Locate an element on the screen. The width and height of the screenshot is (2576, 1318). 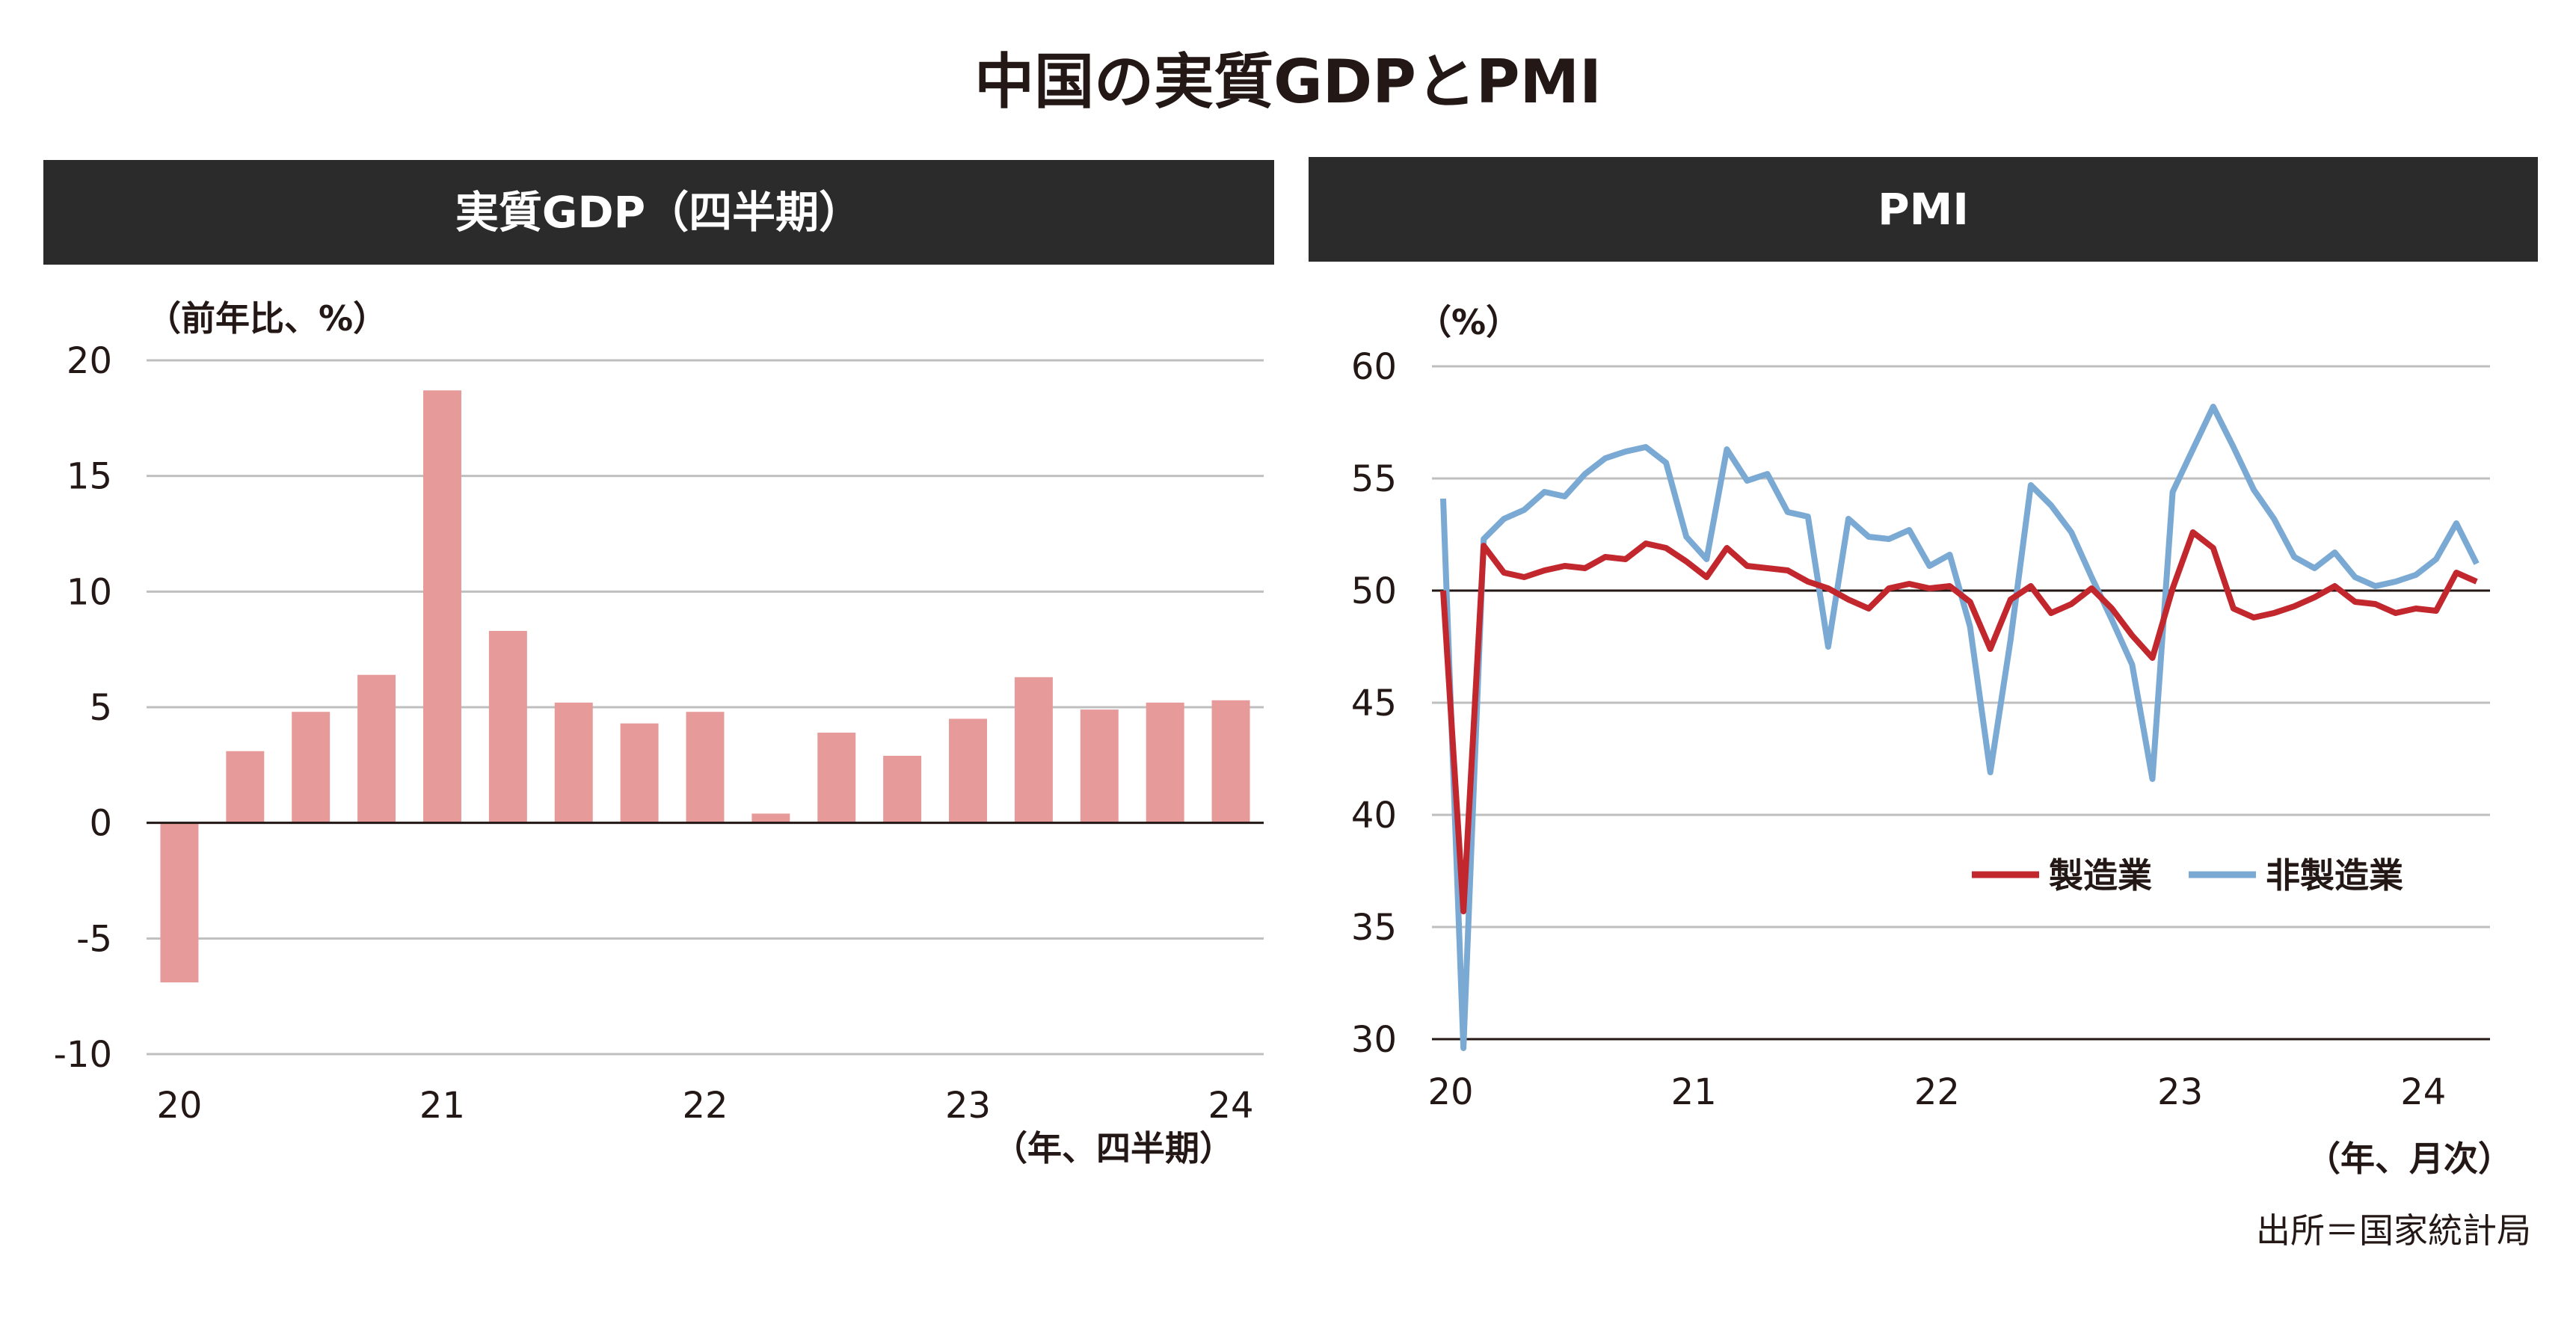
gdp-y-tick-label: -10 is located at coordinates (83, 1055).